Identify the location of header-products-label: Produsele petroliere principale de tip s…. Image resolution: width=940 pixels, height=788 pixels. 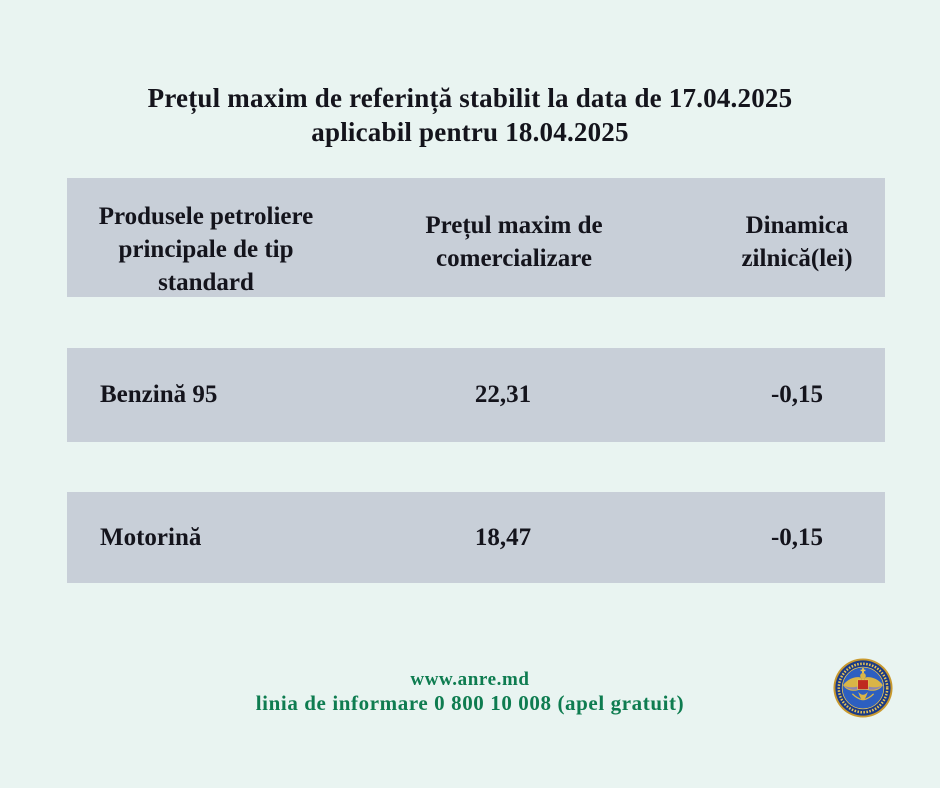
(206, 249).